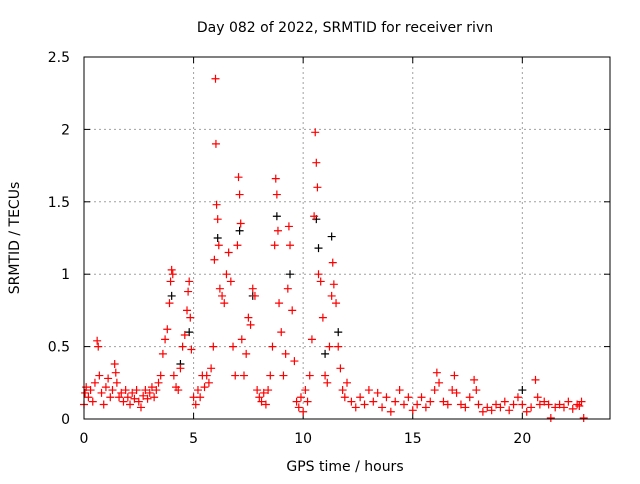 The width and height of the screenshot is (640, 484). I want to click on y-axis-label: SRMTID / TECUs, so click(15, 238).